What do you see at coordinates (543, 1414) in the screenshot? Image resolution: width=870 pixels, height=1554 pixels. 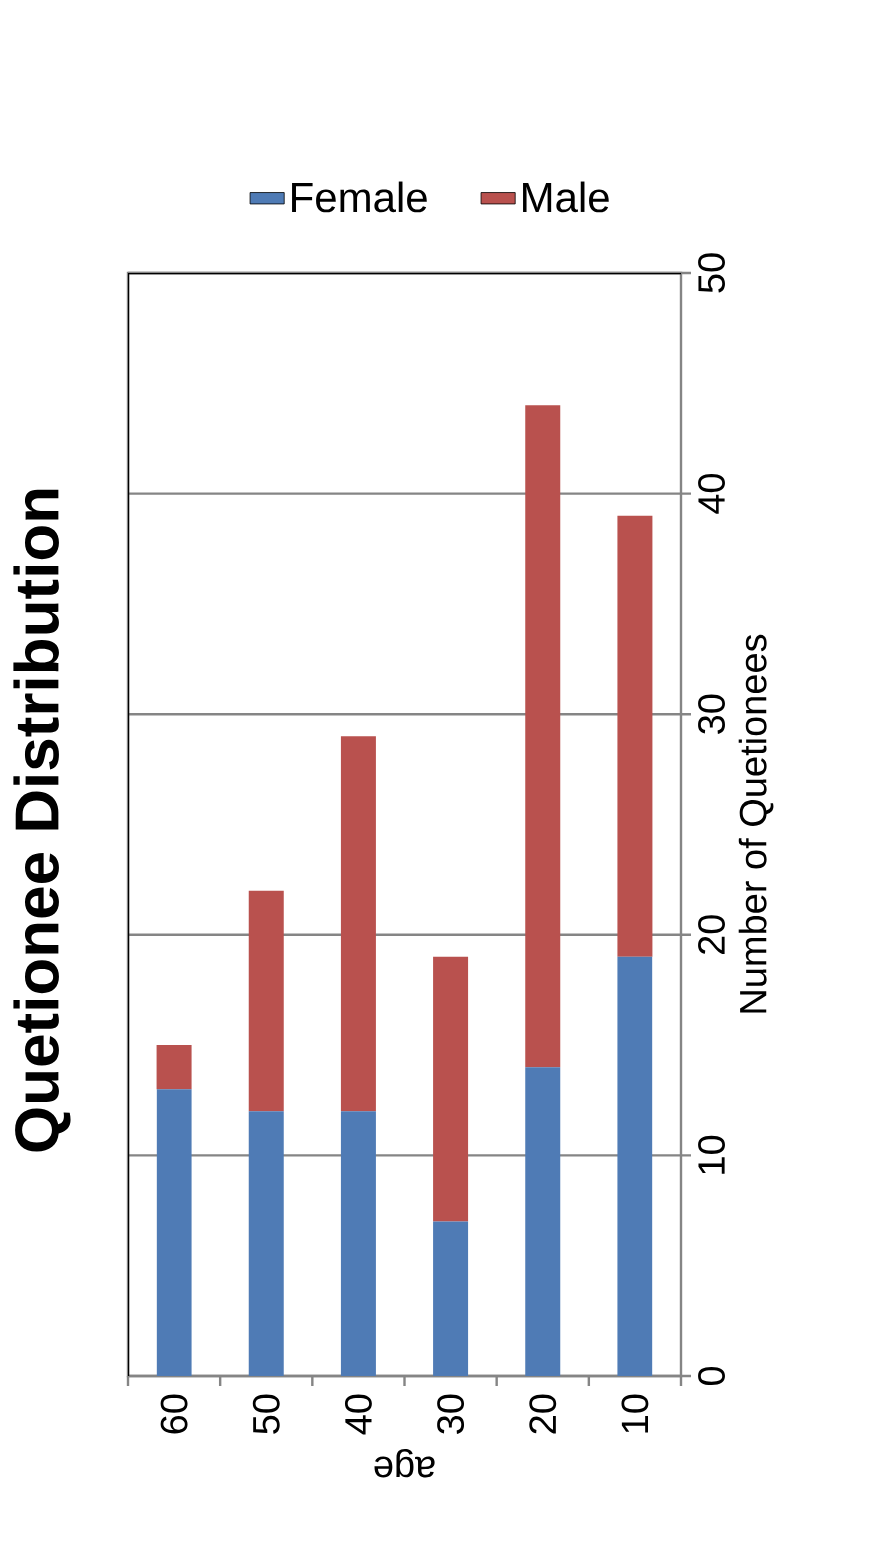 I see `x-tick-label: 20` at bounding box center [543, 1414].